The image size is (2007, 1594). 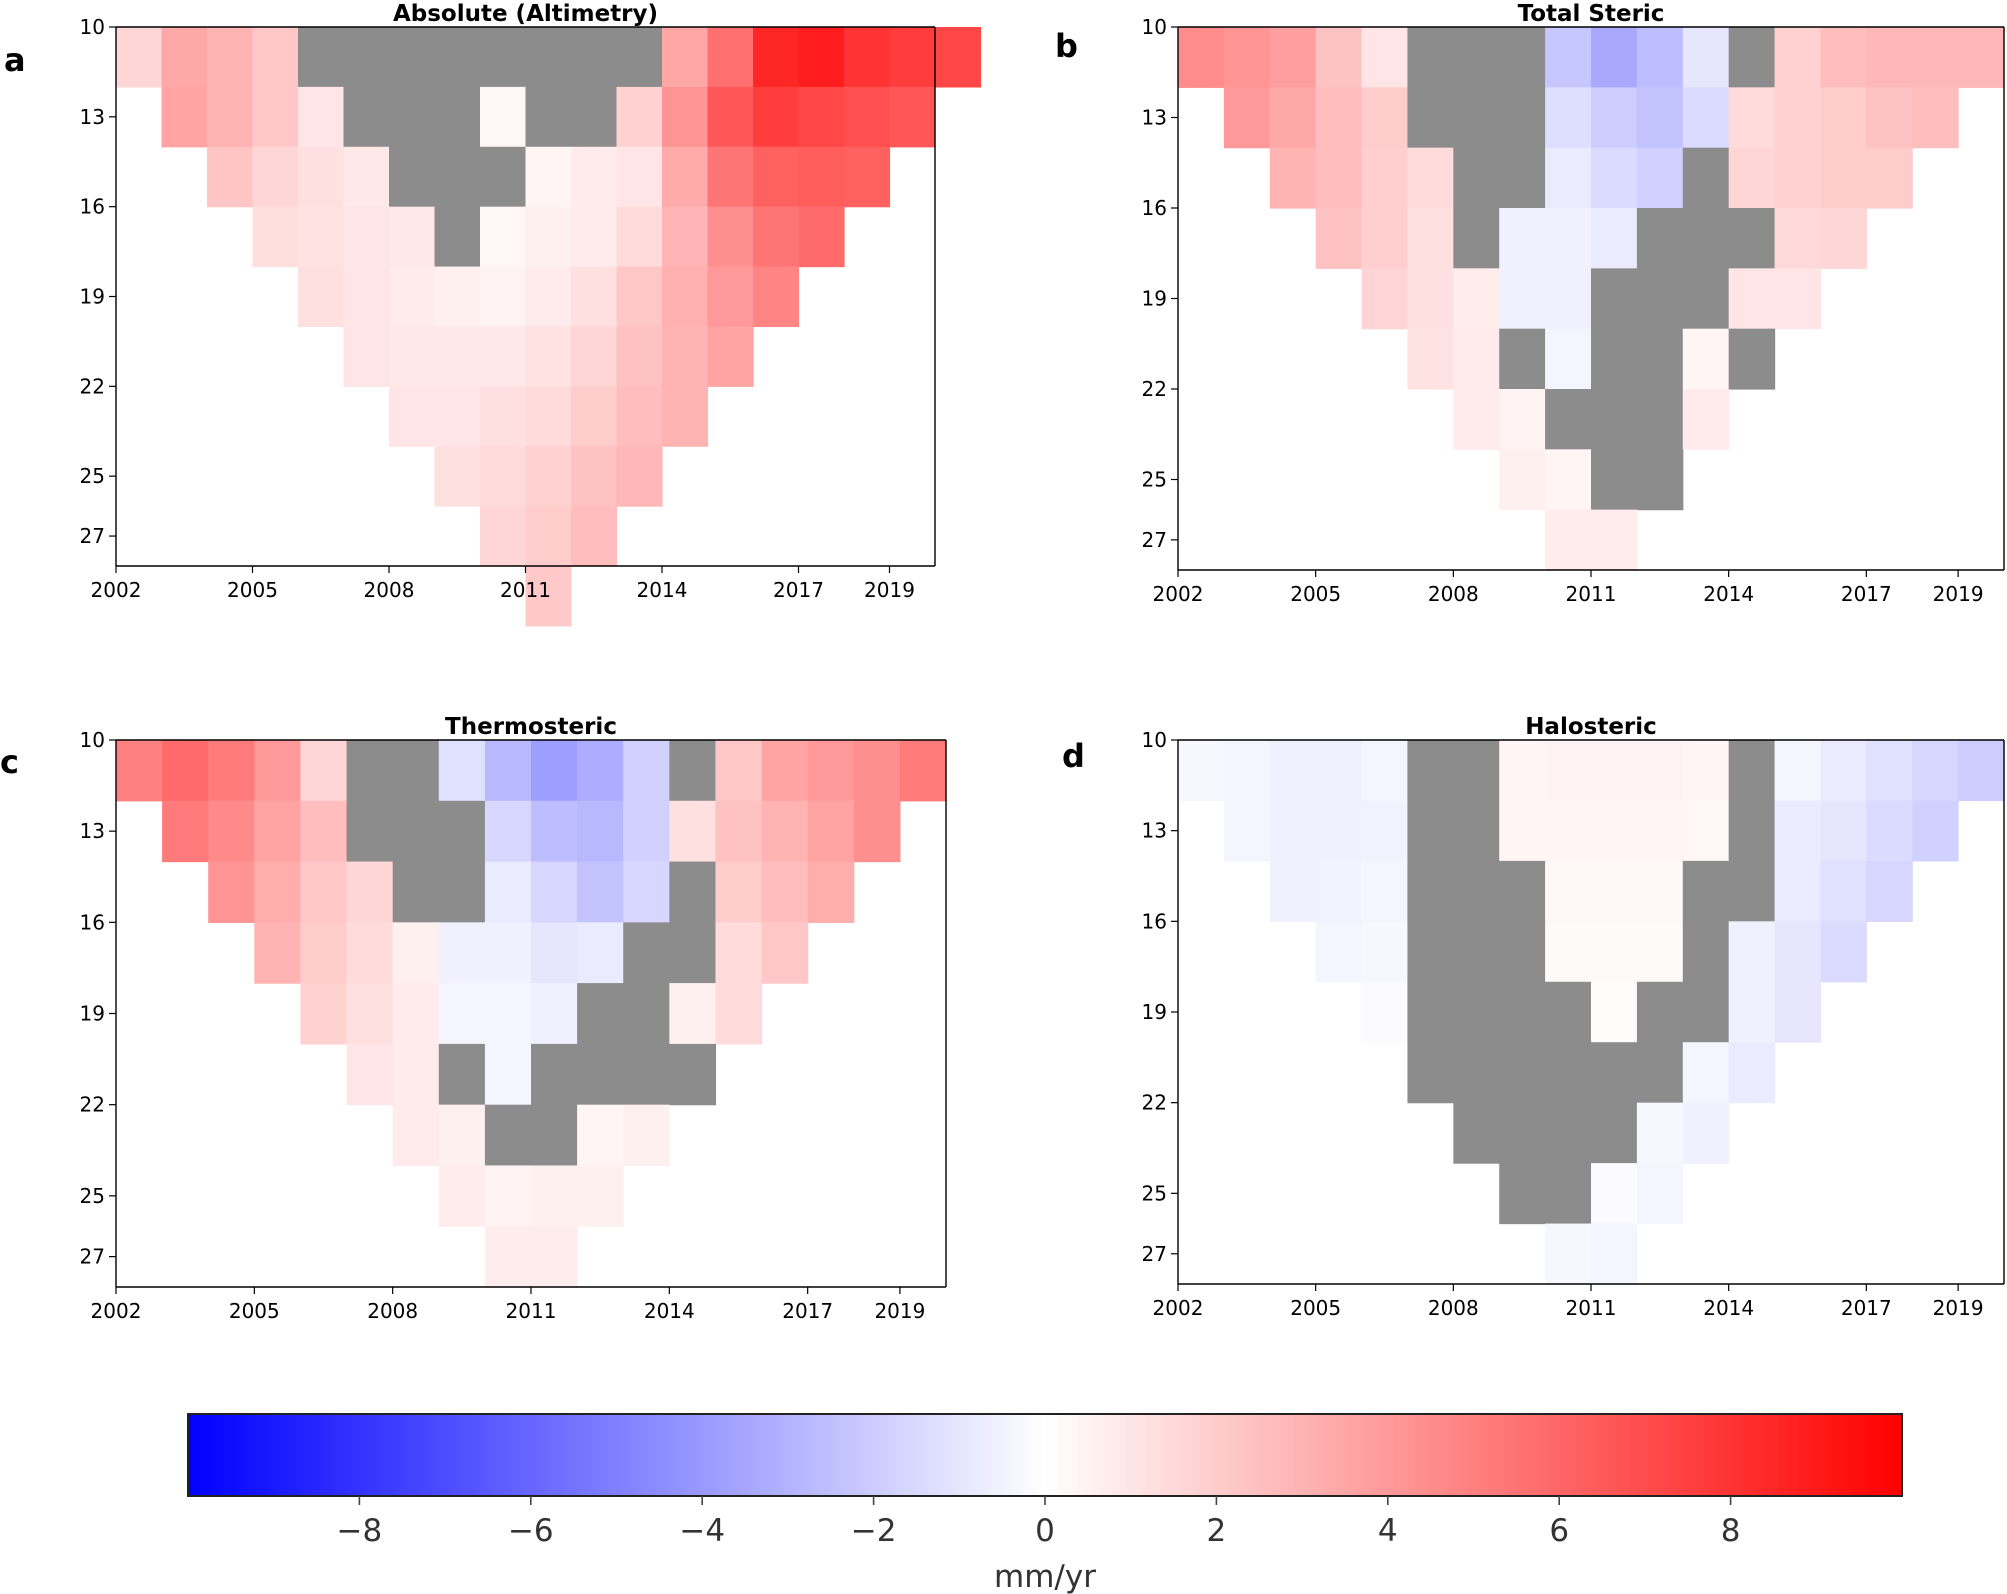 I want to click on x-tick-label: 2017, so click(x=807, y=1311).